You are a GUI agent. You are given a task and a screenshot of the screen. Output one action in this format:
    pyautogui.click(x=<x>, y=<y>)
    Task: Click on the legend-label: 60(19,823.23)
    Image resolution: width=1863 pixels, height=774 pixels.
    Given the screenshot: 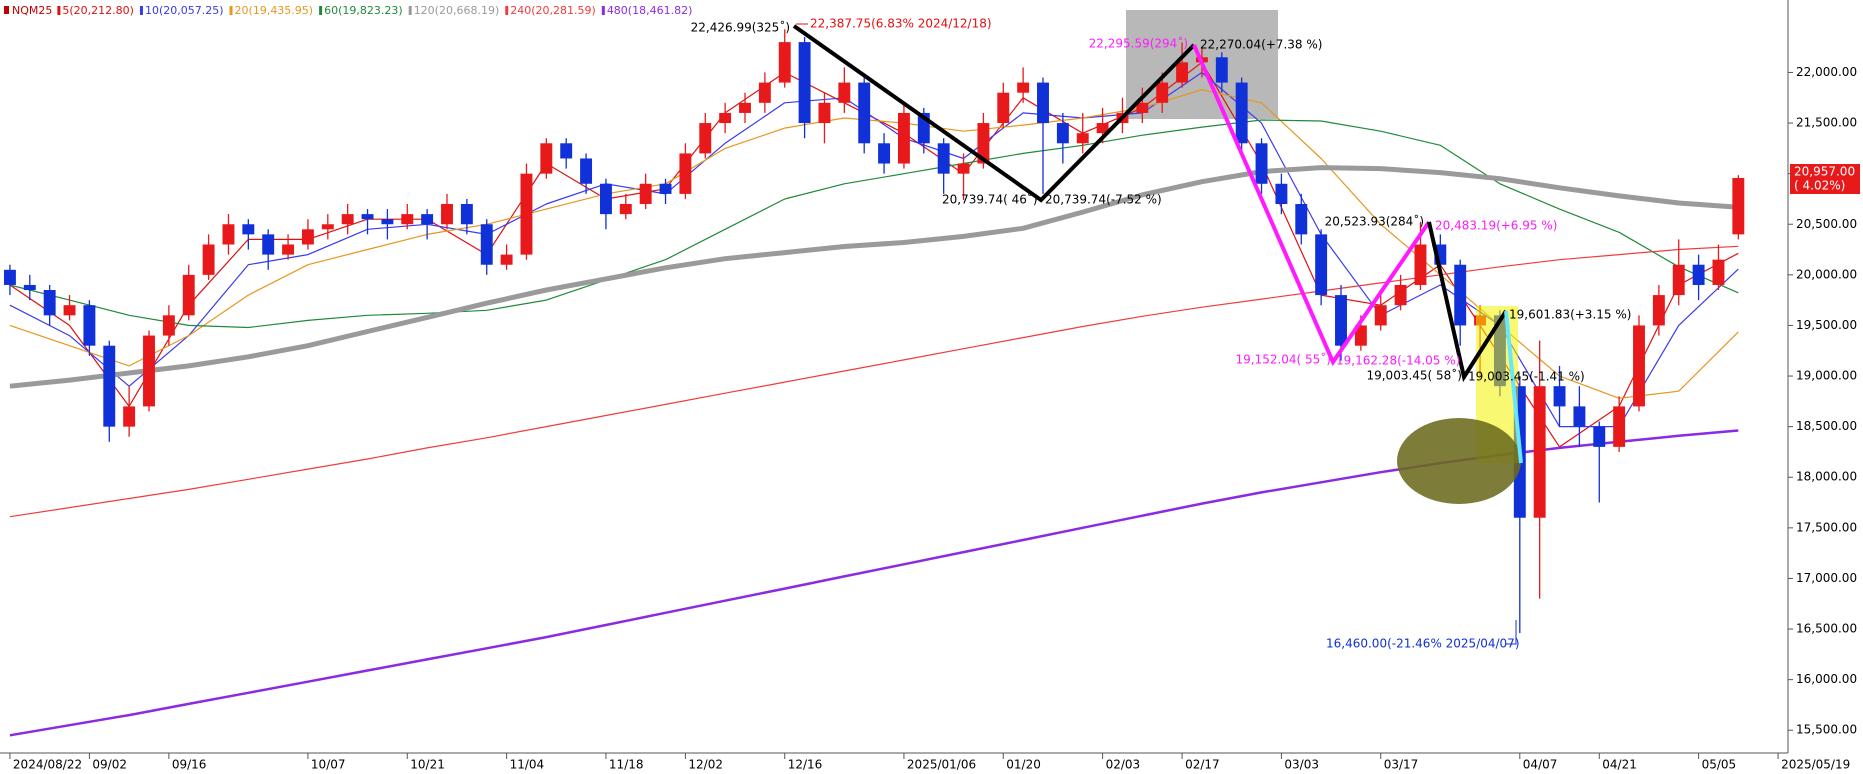 What is the action you would take?
    pyautogui.click(x=363, y=10)
    